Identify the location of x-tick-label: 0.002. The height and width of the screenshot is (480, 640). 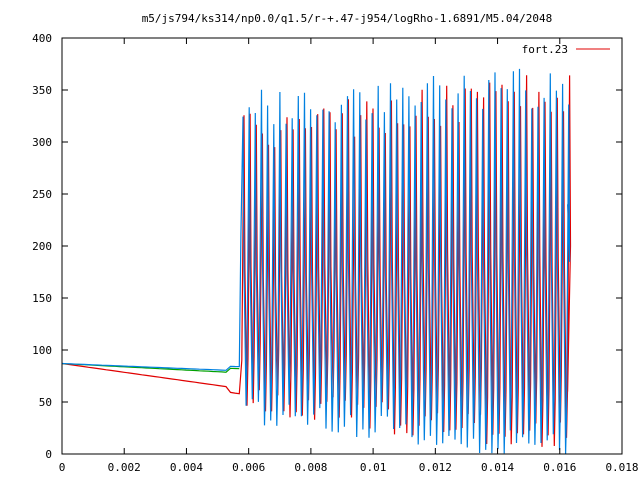
(124, 467).